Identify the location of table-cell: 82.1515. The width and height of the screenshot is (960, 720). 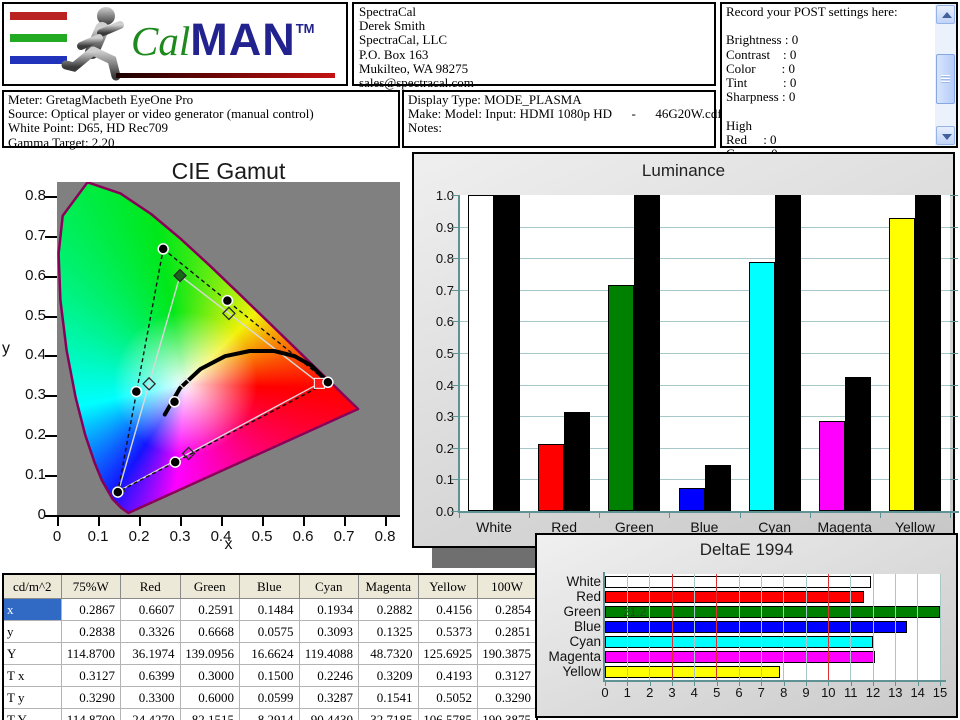
(209, 714).